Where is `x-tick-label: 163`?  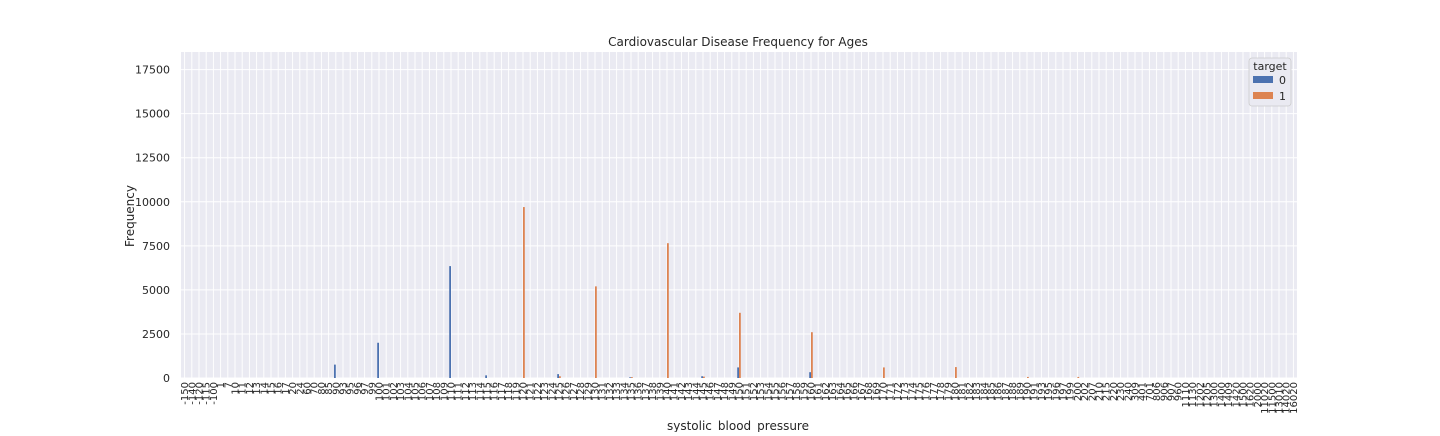
x-tick-label: 163 is located at coordinates (833, 391).